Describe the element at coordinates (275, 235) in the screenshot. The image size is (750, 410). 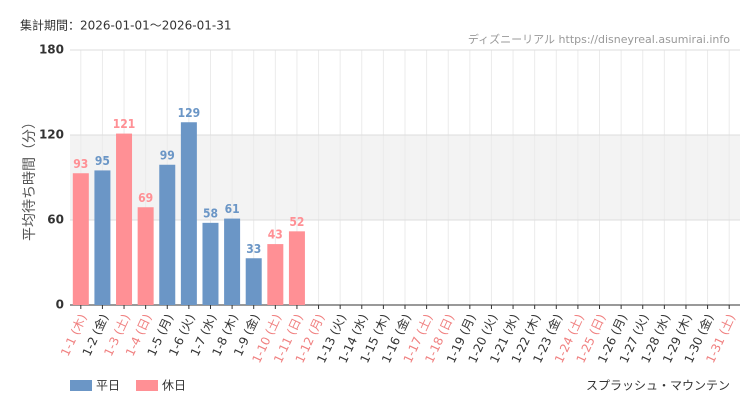
I see `data-label: 43` at that location.